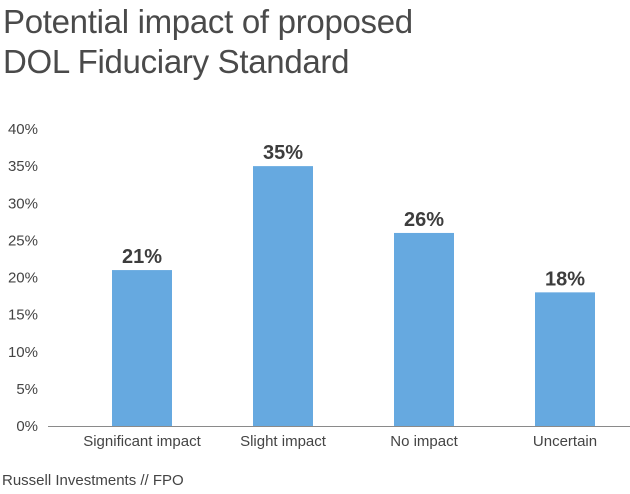  What do you see at coordinates (23, 203) in the screenshot?
I see `y-tick-label: 30%` at bounding box center [23, 203].